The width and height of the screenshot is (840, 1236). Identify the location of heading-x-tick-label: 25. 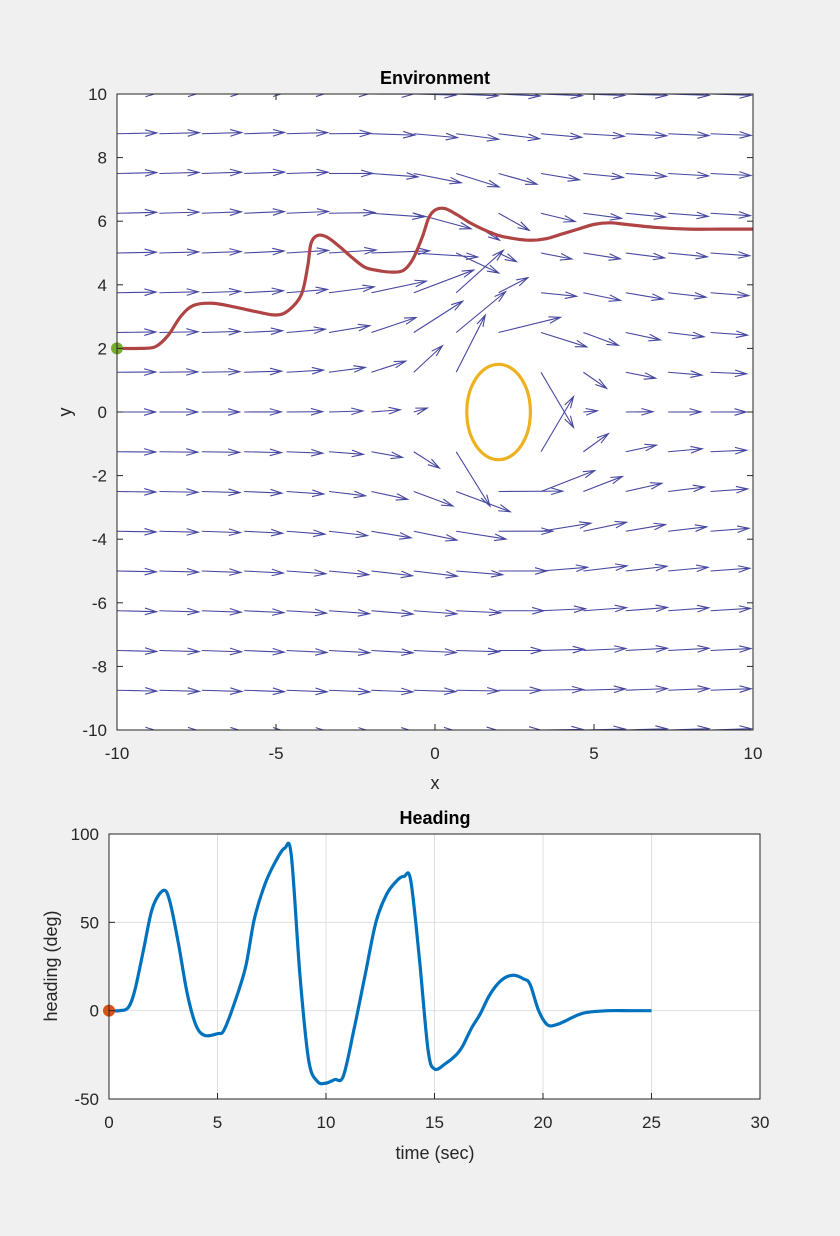
(651, 1122).